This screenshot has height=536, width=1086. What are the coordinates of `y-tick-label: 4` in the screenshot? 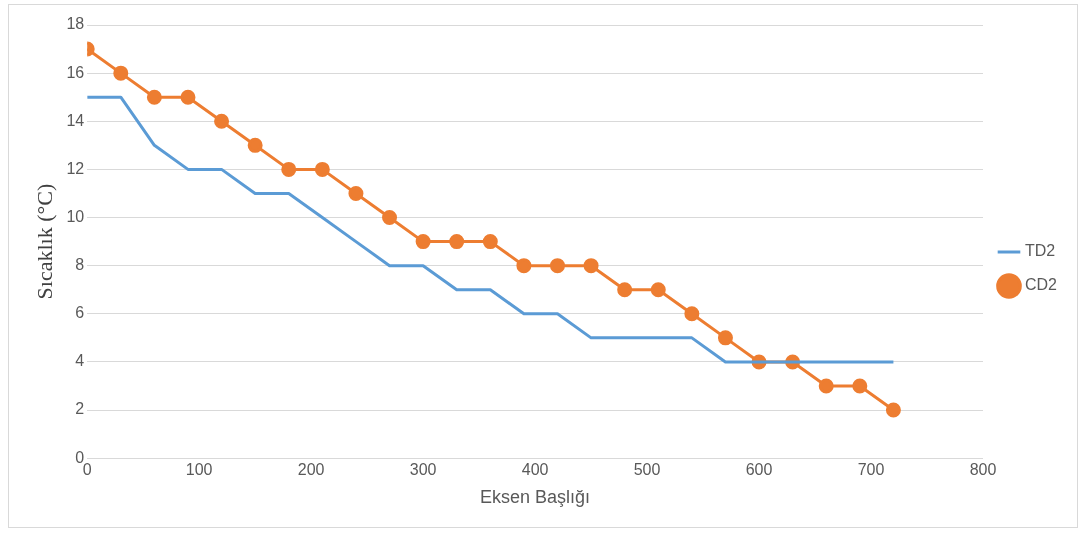 It's located at (80, 361).